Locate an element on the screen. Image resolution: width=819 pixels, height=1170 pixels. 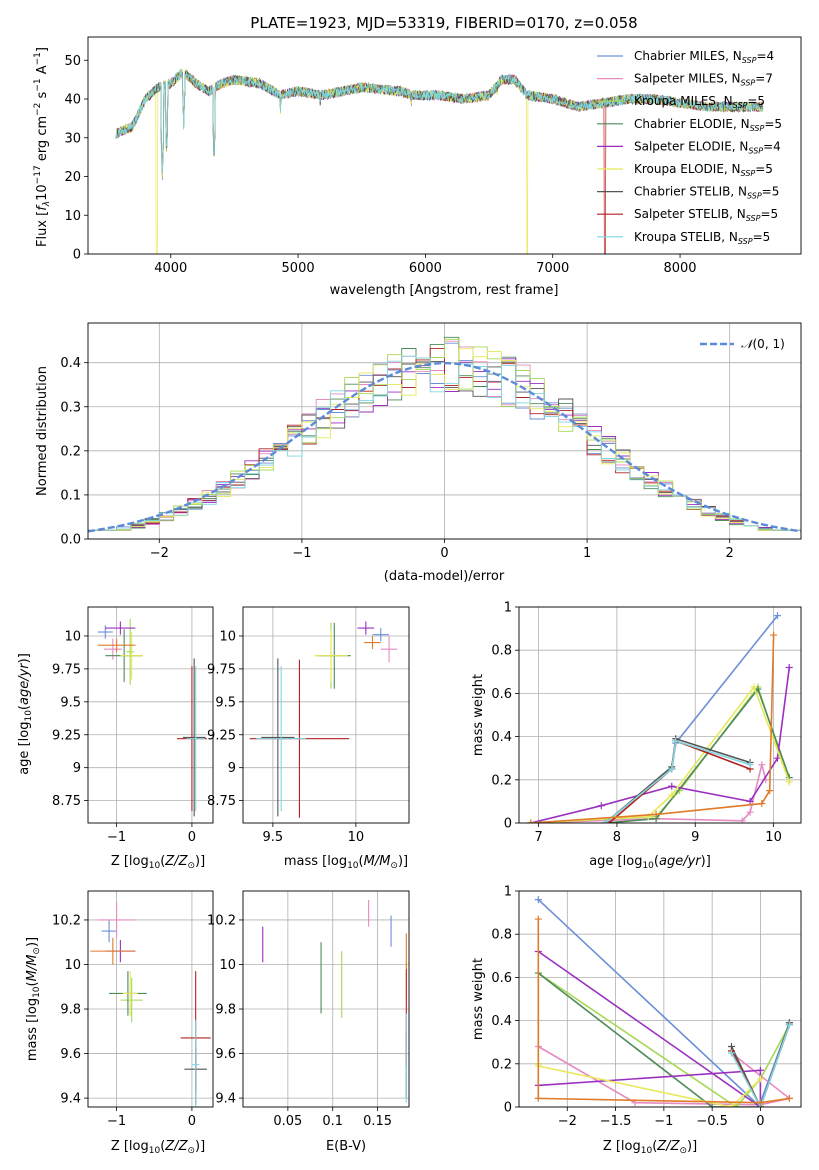
legend-label: Salpeter MILES, NSSP=7 is located at coordinates (703, 80).